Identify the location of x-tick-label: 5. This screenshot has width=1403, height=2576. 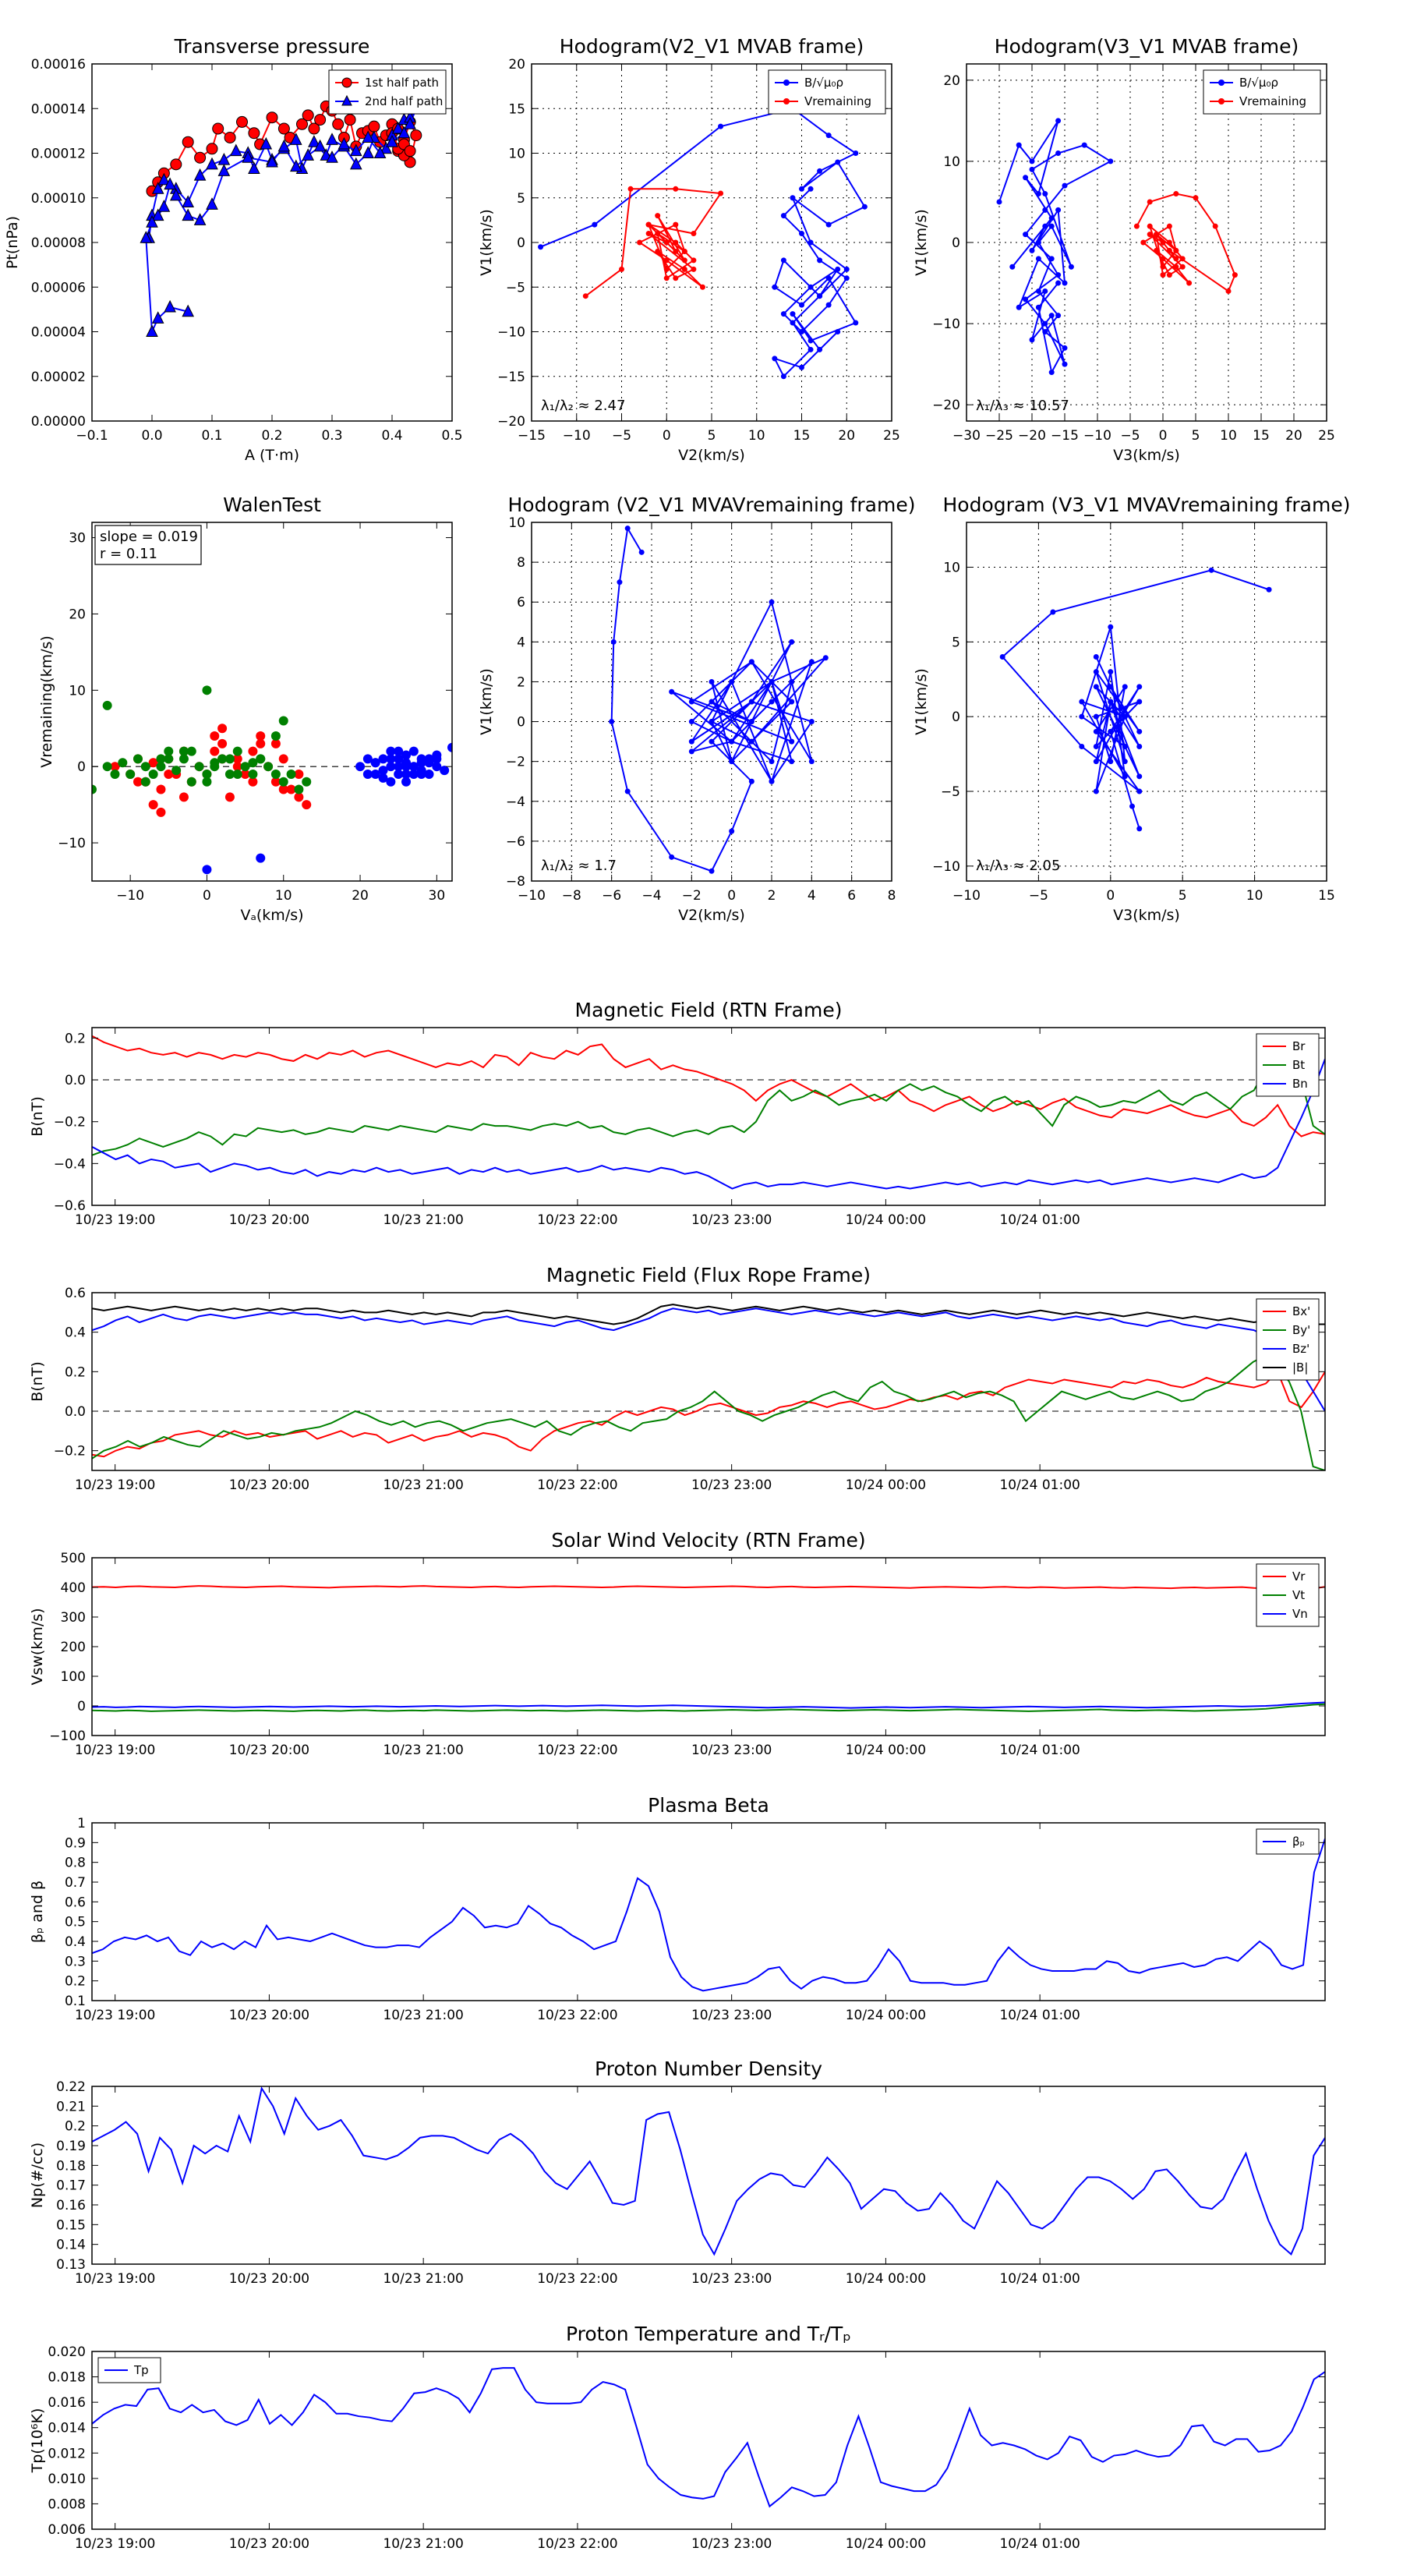
(712, 436).